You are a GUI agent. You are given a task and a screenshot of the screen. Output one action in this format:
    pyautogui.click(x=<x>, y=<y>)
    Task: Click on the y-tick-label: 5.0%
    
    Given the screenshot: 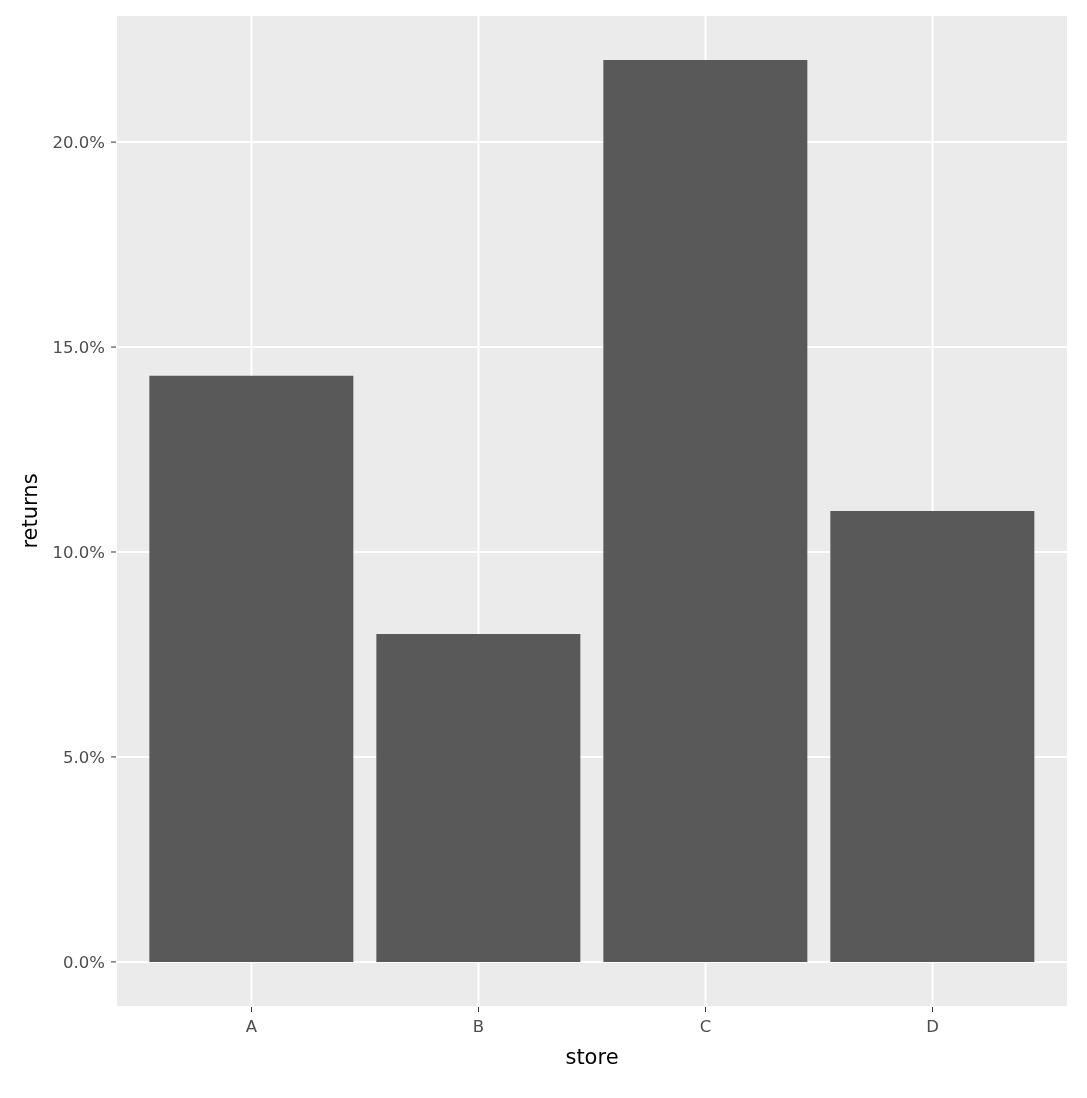 What is the action you would take?
    pyautogui.click(x=84, y=757)
    